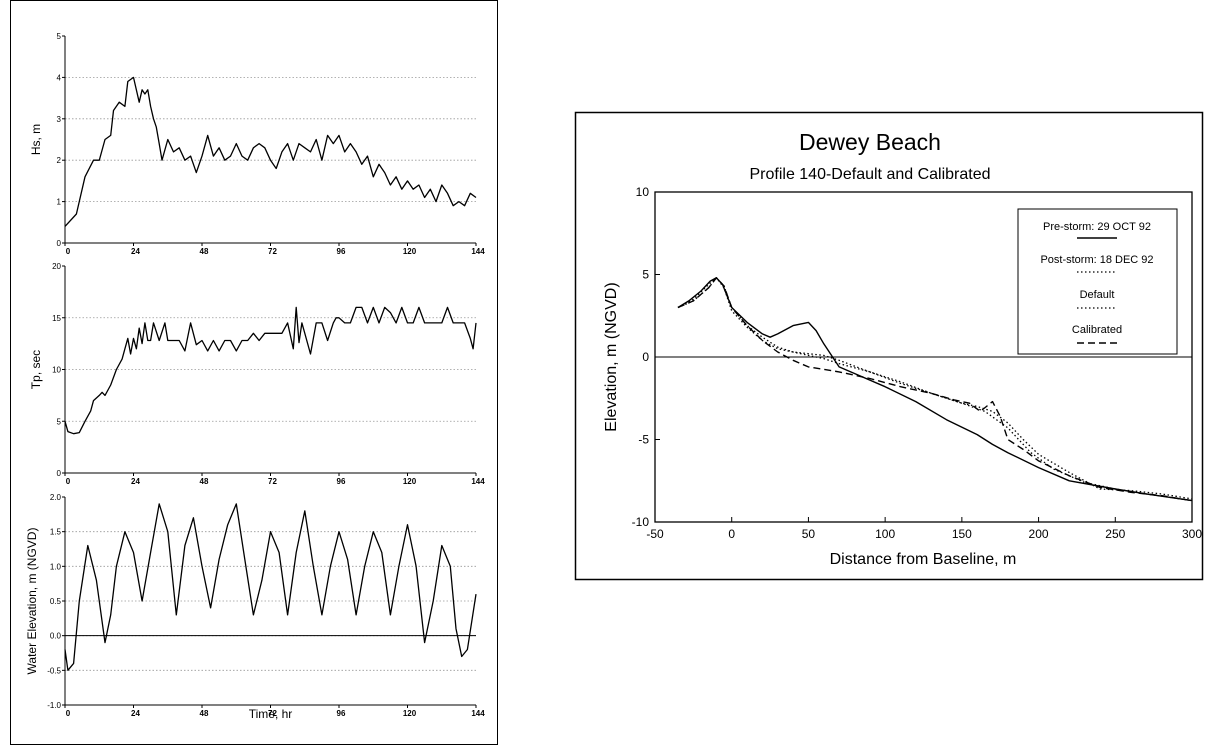 Image resolution: width=1217 pixels, height=745 pixels. Describe the element at coordinates (56, 266) in the screenshot. I see `y-tick-label: 20` at that location.